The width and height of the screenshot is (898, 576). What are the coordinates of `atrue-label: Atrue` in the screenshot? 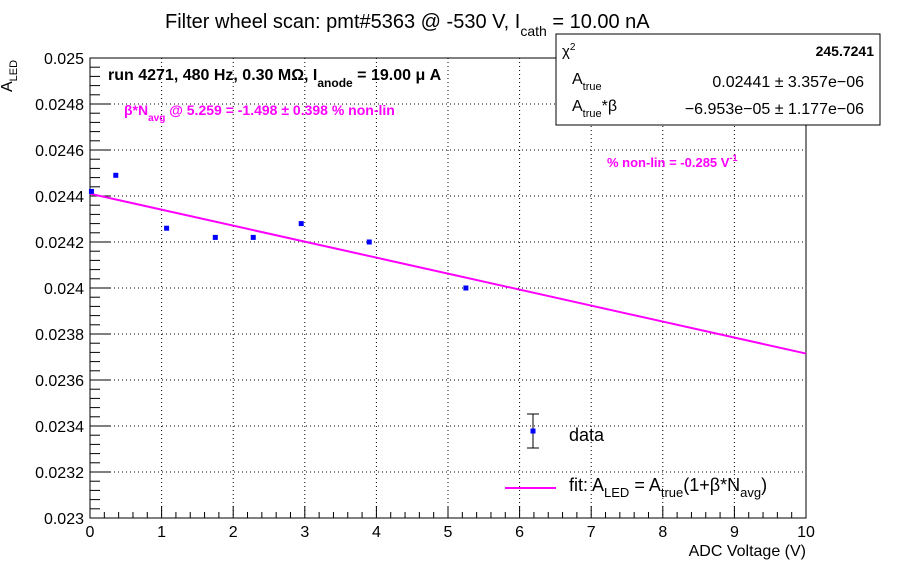 It's located at (587, 82).